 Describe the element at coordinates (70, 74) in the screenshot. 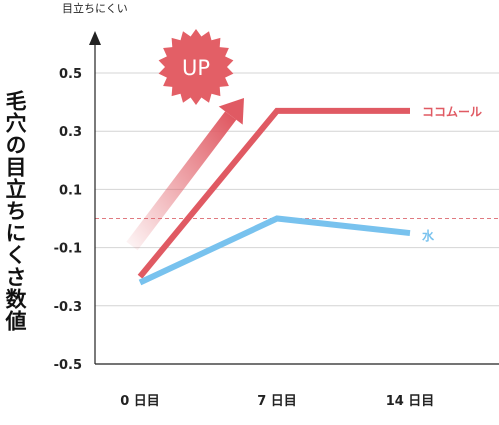

I see `y-tick-label: 0.5` at that location.